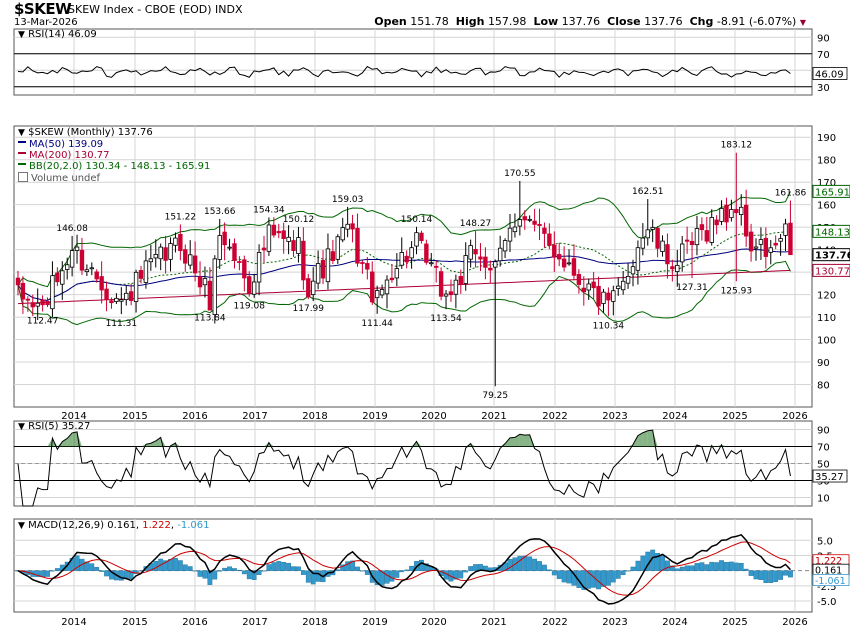  Describe the element at coordinates (823, 431) in the screenshot. I see `rsi5-ytick-label: 90` at that location.